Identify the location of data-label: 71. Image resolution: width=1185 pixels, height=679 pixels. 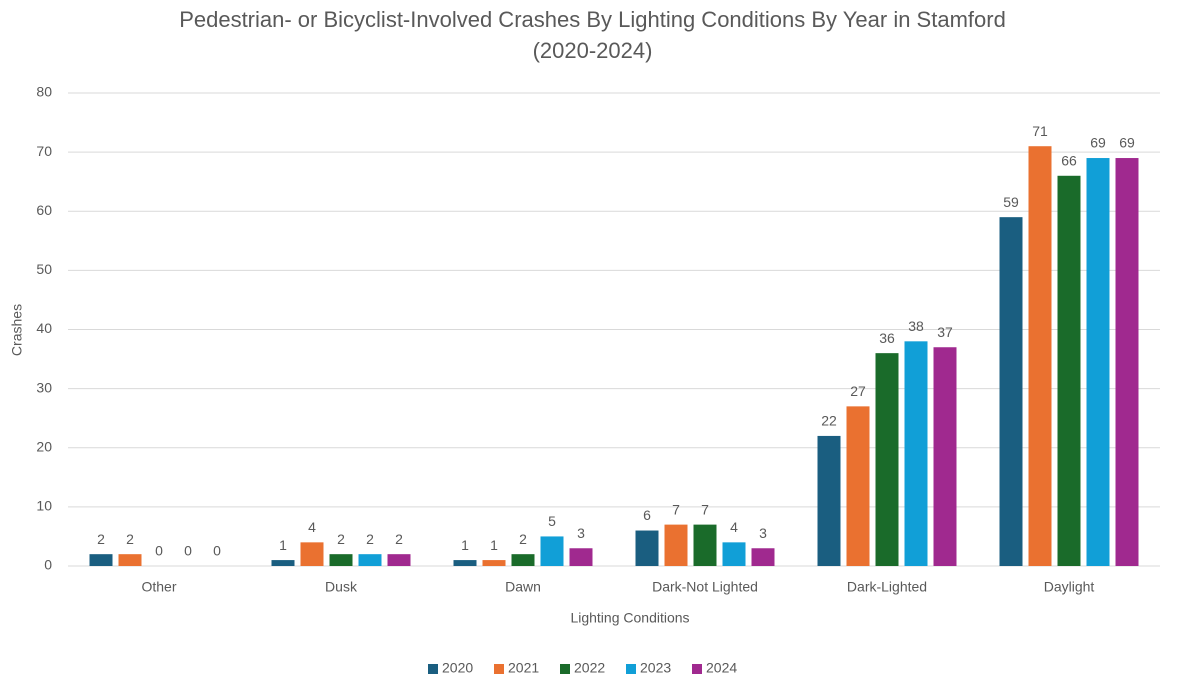
(1040, 131).